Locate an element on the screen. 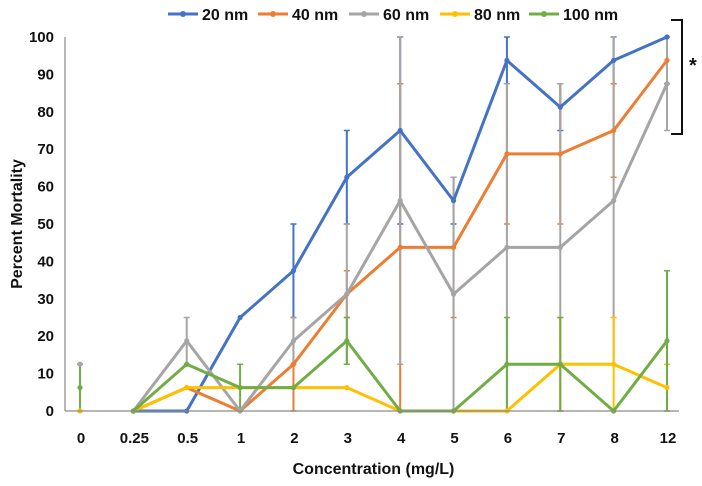  x-tick-label: 2 is located at coordinates (294, 438).